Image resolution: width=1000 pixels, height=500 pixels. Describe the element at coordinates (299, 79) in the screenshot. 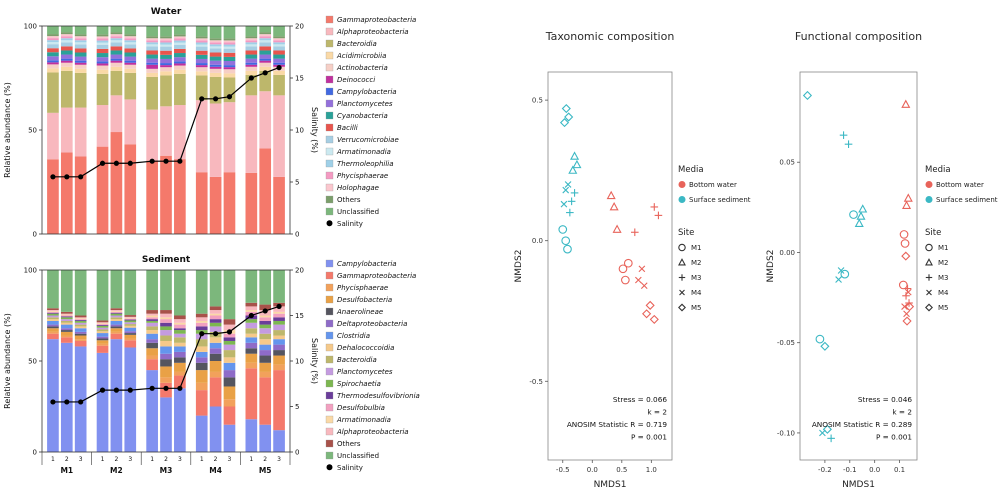

I see `y2-tick-label: 15` at that location.